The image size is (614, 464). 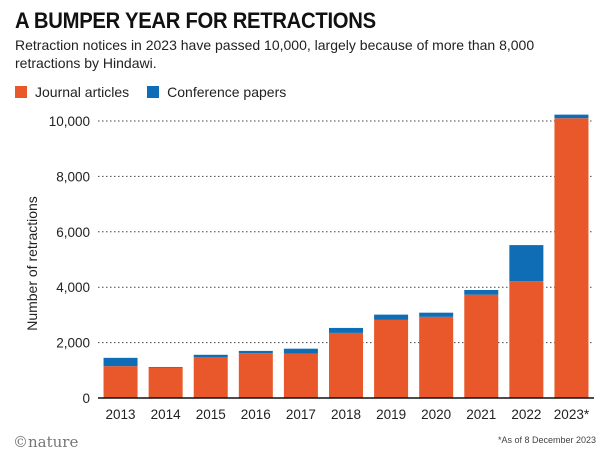 What do you see at coordinates (256, 414) in the screenshot?
I see `x-tick-label: 2016` at bounding box center [256, 414].